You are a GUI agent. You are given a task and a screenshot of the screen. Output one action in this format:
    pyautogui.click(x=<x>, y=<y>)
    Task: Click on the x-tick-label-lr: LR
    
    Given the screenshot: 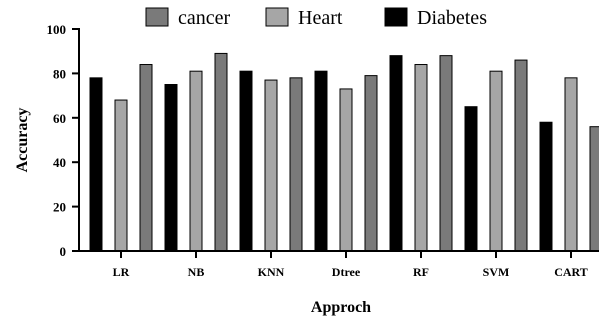 What is the action you would take?
    pyautogui.click(x=121, y=272)
    